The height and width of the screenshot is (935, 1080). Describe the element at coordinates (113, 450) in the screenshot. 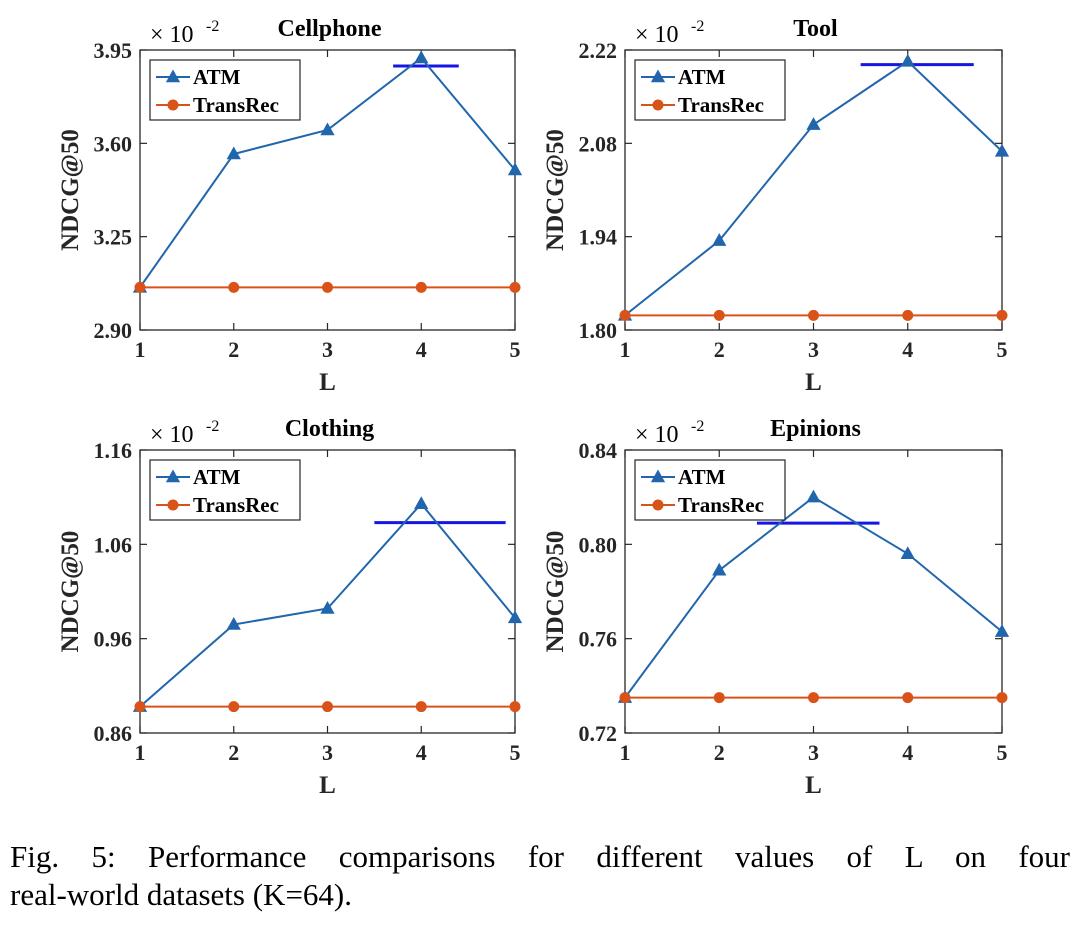

I see `y-tick-label: 1.16` at that location.